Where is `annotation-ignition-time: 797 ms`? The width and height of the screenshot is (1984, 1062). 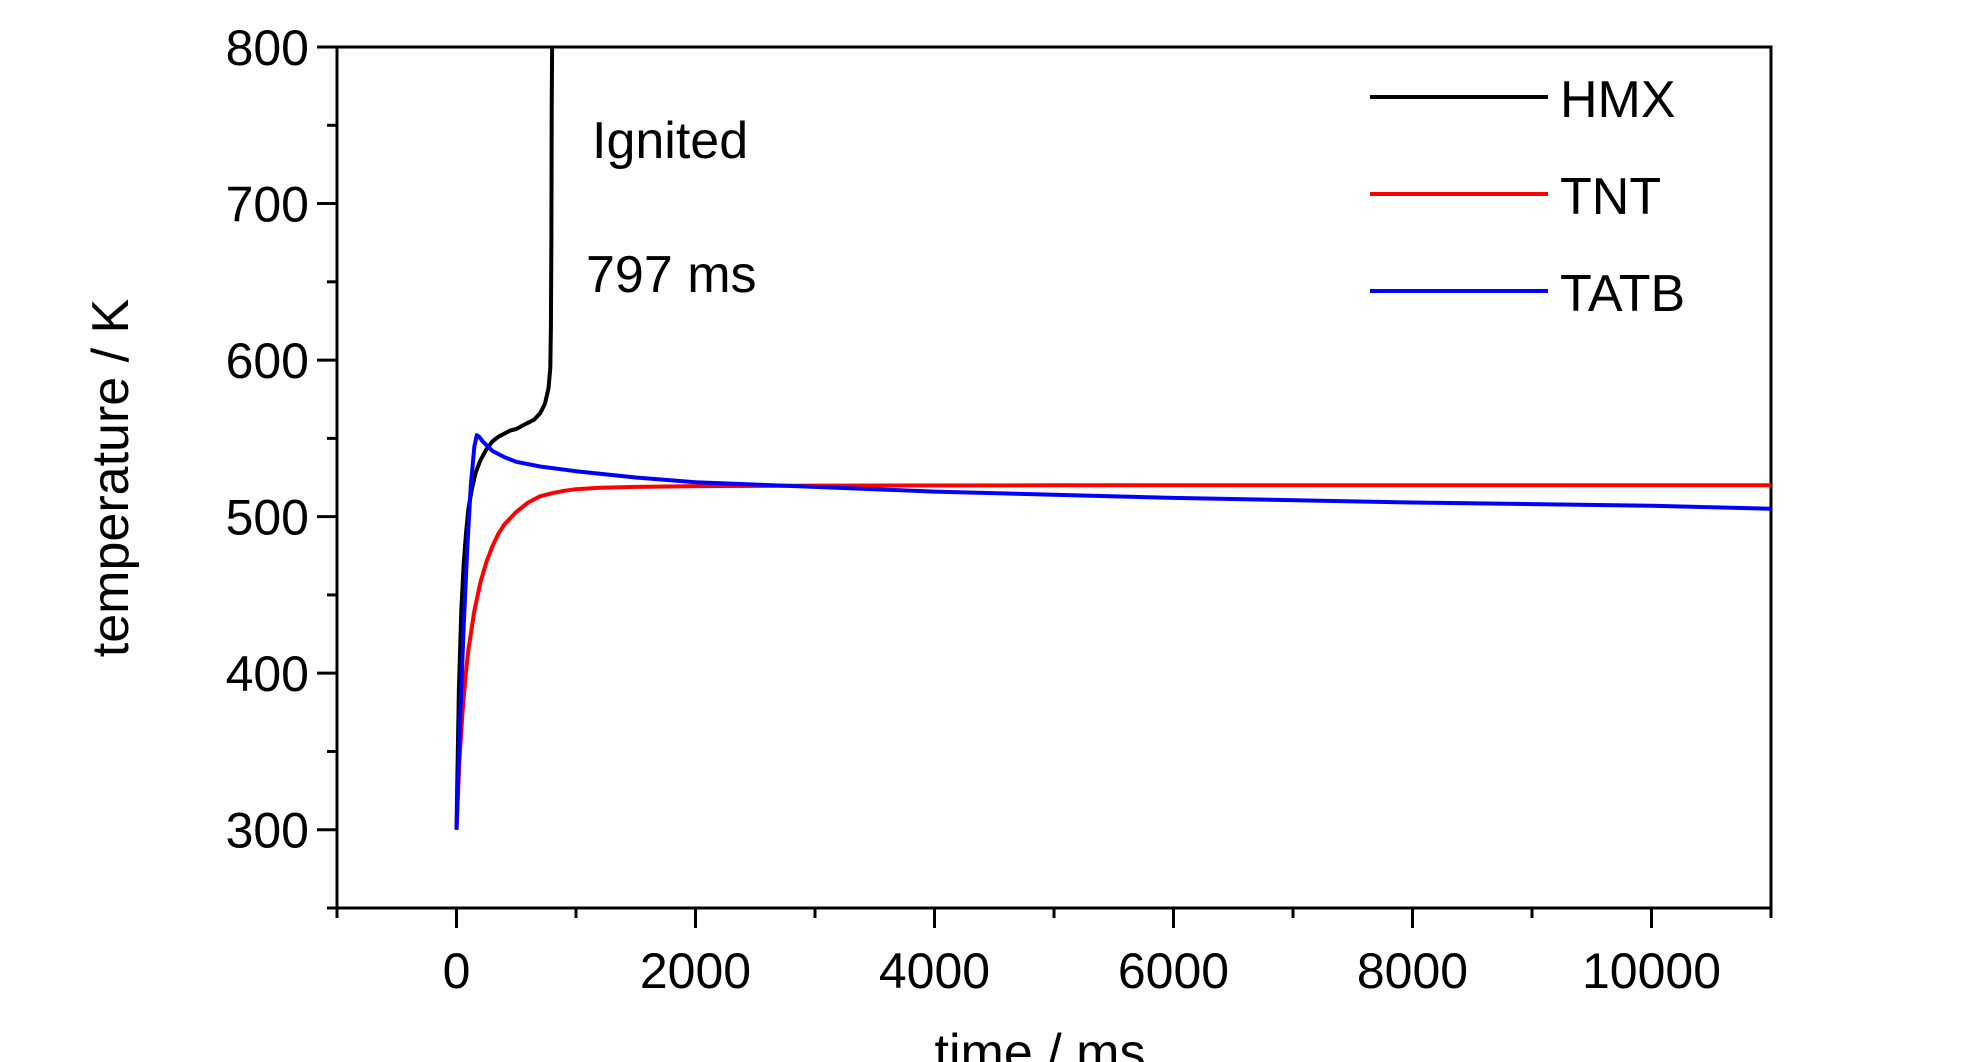
annotation-ignition-time: 797 ms is located at coordinates (671, 275).